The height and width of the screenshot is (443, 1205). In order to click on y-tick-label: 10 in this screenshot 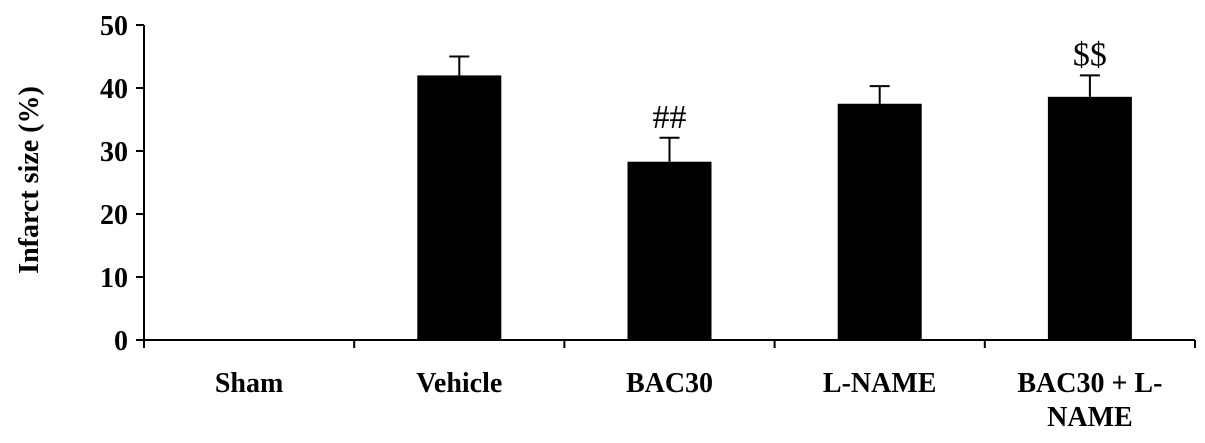, I will do `click(114, 278)`.